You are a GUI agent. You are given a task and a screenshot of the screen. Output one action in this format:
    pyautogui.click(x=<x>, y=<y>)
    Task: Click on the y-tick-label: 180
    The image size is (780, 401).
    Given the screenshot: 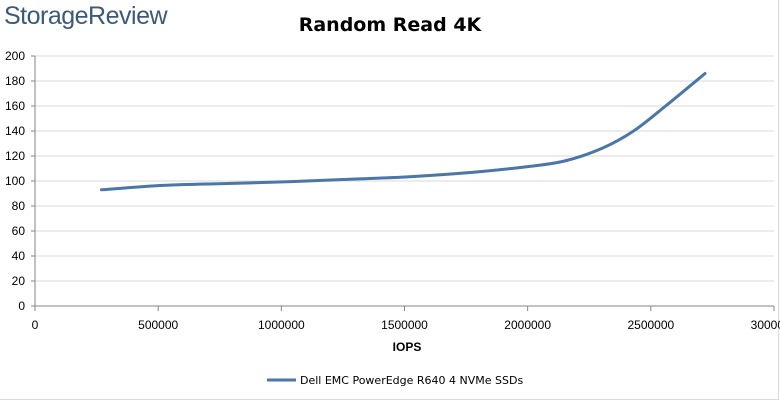 What is the action you would take?
    pyautogui.click(x=15, y=81)
    